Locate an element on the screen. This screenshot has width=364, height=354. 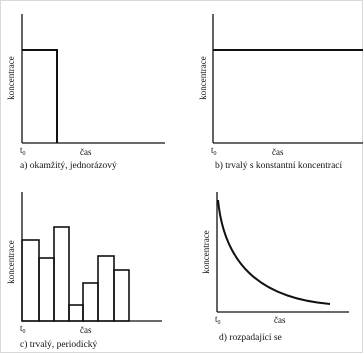
panel-d-xlabel: čas is located at coordinates (280, 320).